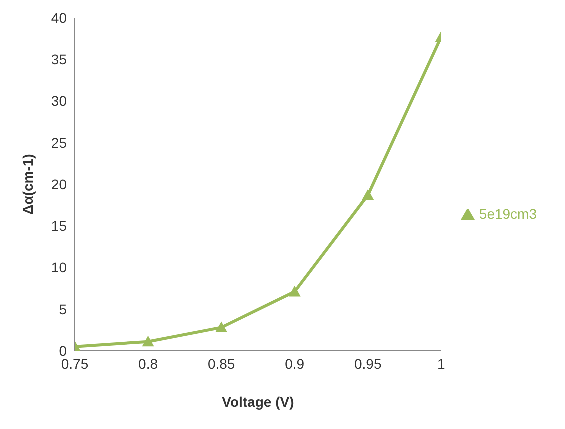 The image size is (565, 429). Describe the element at coordinates (508, 214) in the screenshot. I see `legend-label: 5e19cm3` at that location.